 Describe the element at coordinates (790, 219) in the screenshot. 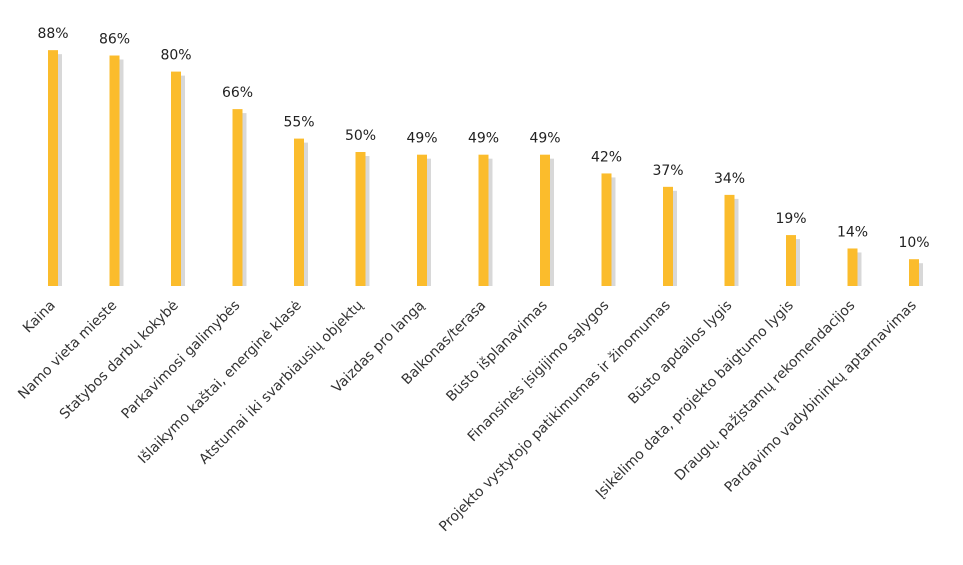

I see `value-label: 19%` at that location.